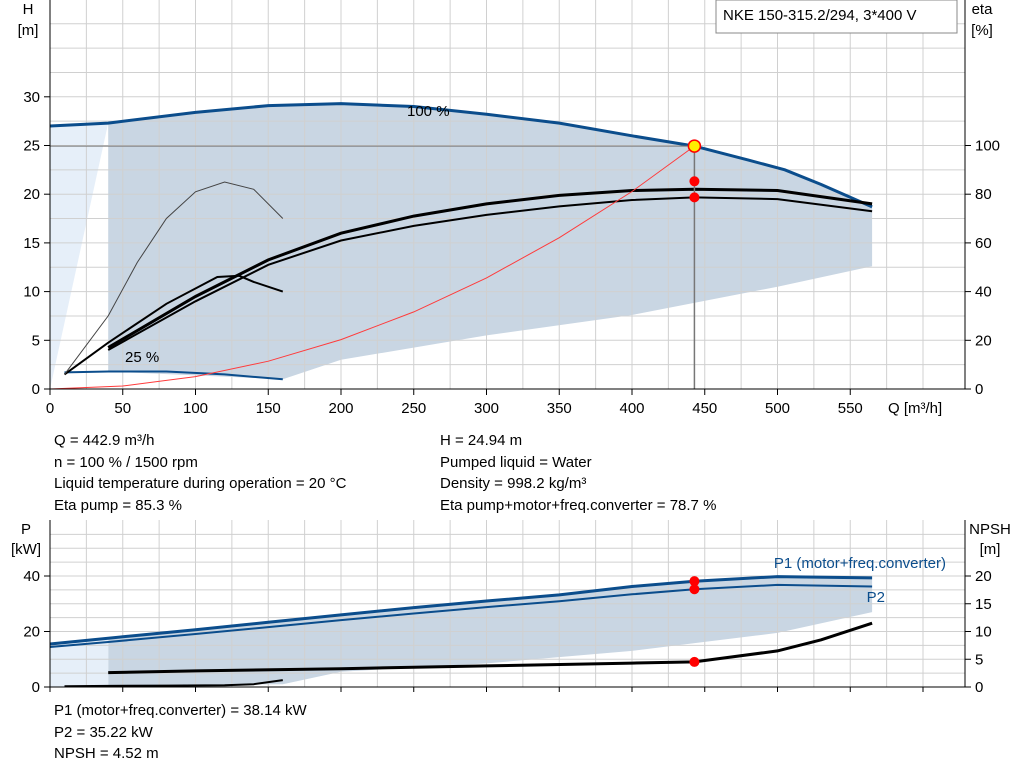  I want to click on eta-curve-low-speed, so click(173, 325).